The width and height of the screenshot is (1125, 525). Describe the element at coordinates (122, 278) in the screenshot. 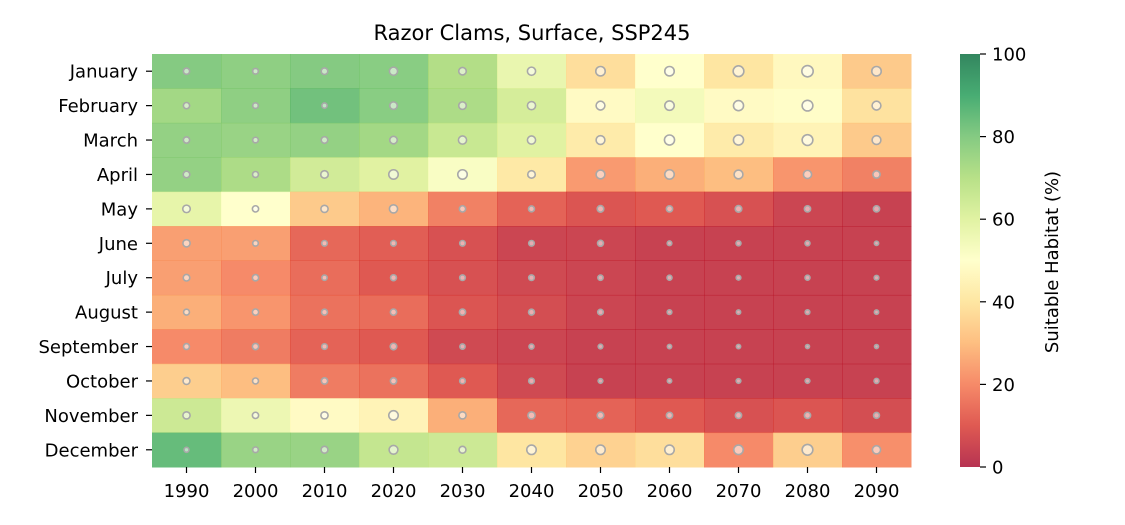

I see `y-tick-label: July` at that location.